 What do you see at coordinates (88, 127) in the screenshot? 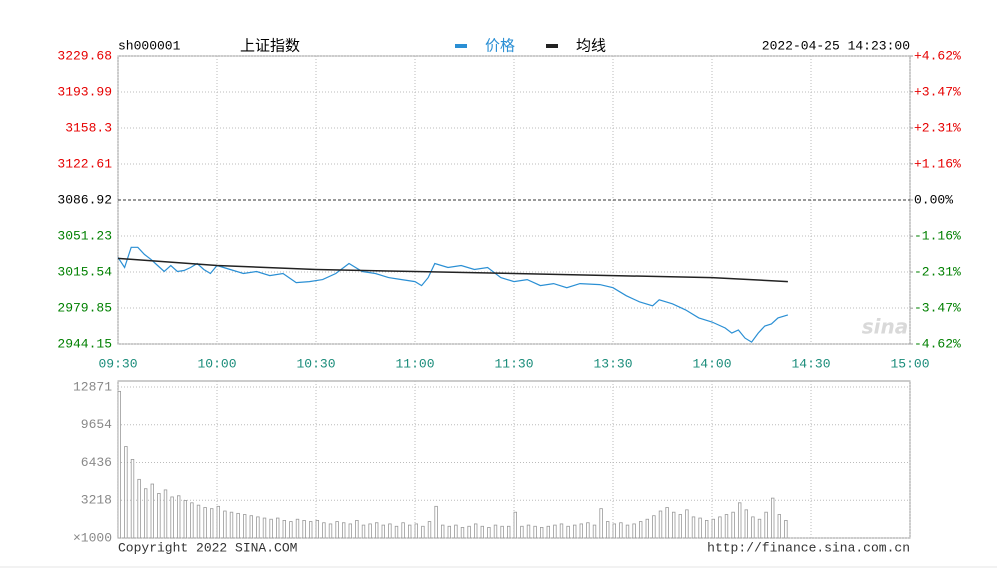
I see `y-tick-label: 3158.3` at bounding box center [88, 127].